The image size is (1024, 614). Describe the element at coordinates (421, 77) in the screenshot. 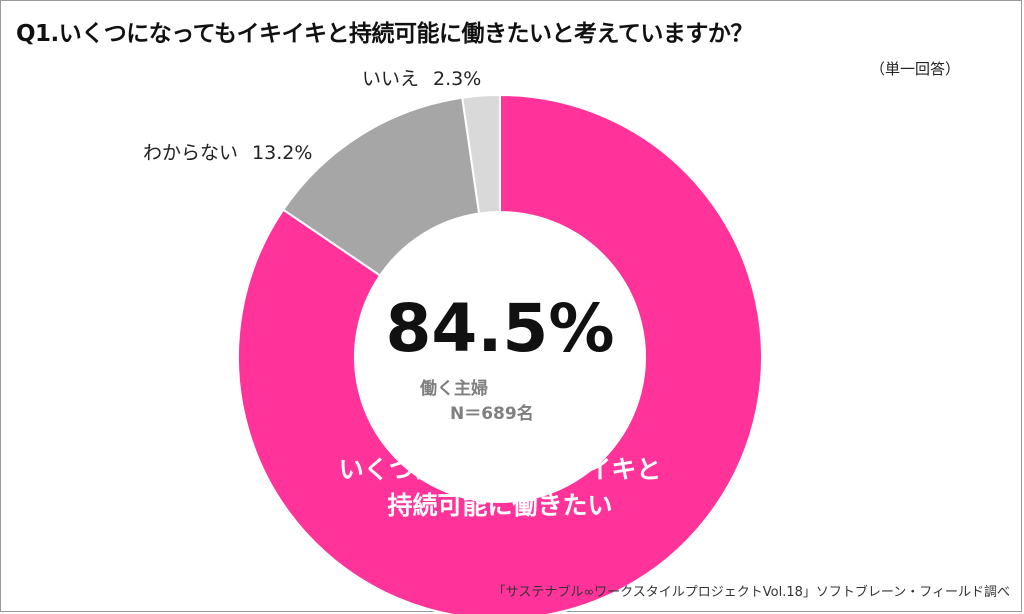

I see `slice-label-no: いいえ 2.3%` at that location.